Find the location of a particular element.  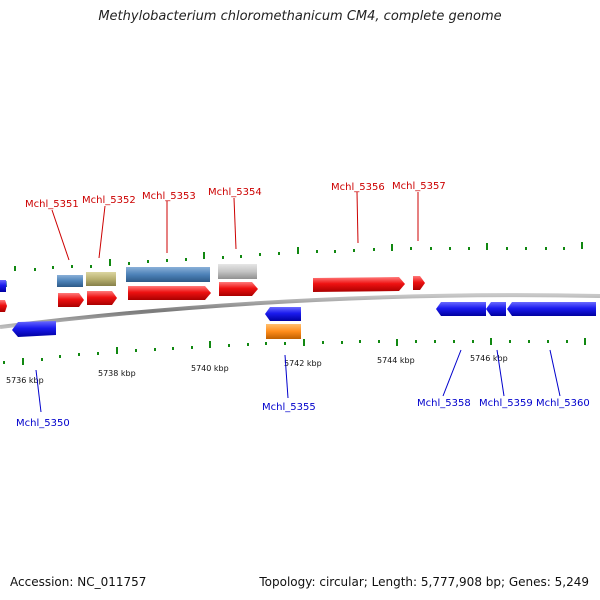

accession-text: Accession: NC_011757 is located at coordinates (78, 582).